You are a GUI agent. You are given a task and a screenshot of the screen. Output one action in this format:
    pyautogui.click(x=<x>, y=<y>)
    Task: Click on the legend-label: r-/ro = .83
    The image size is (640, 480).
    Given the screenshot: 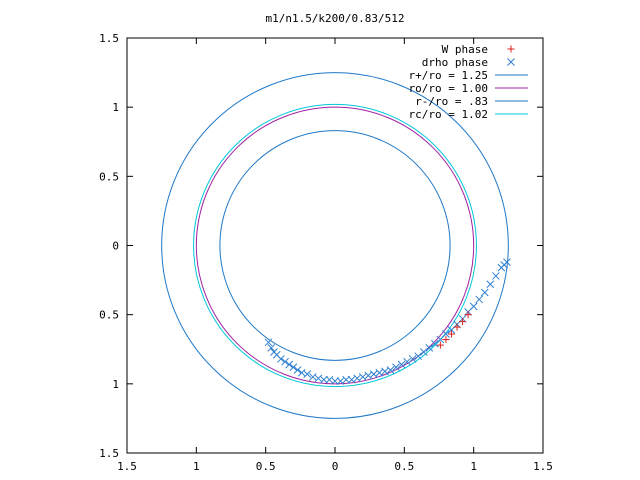 What is the action you would take?
    pyautogui.click(x=451, y=101)
    